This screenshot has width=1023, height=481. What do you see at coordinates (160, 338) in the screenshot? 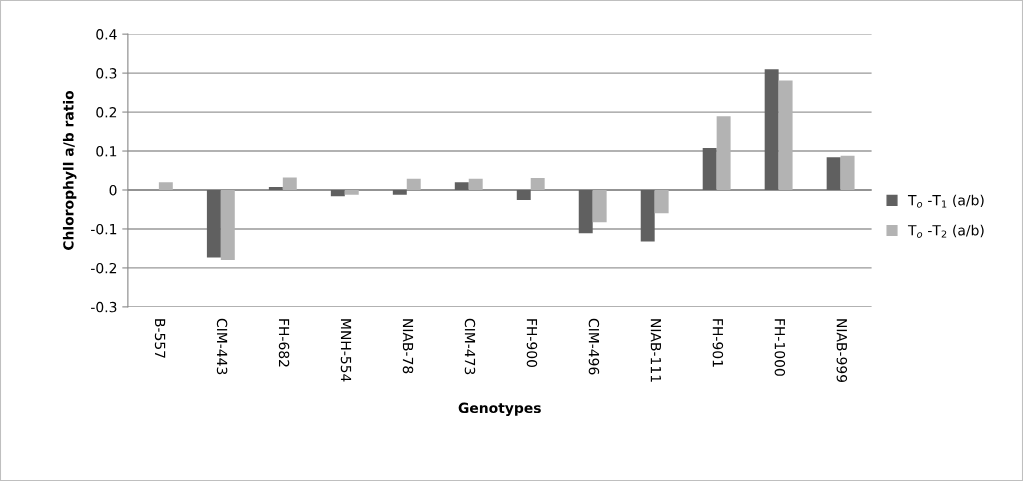
I see `x-tick-label: B-557` at bounding box center [160, 338].